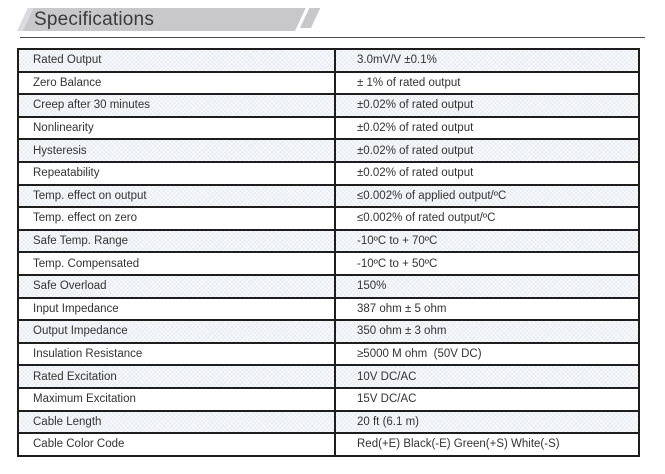 The image size is (665, 474). What do you see at coordinates (176, 83) in the screenshot?
I see `spec-label-cell: Zero Balance` at bounding box center [176, 83].